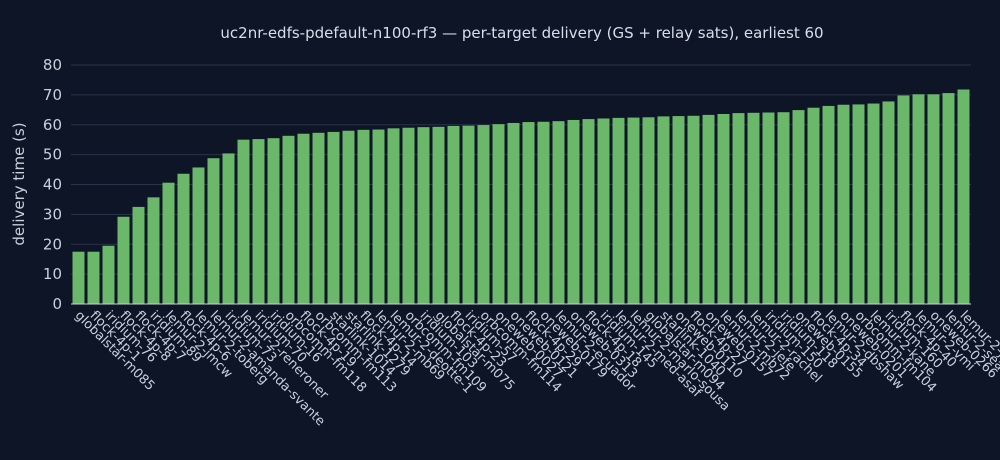  Describe the element at coordinates (828, 205) in the screenshot. I see `bar: lemur-2-dbshaw: 66.3` at that location.